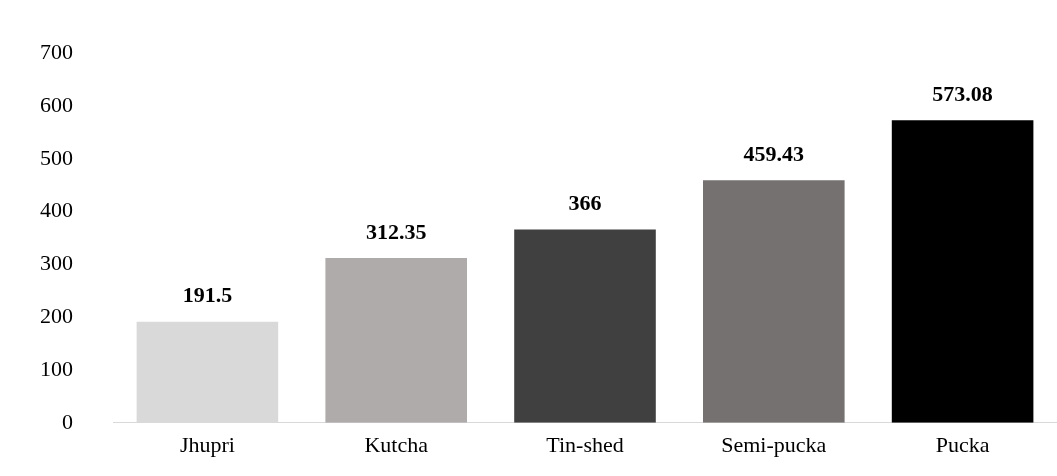 The image size is (1057, 476). I want to click on y-tick-label: 400, so click(56, 210).